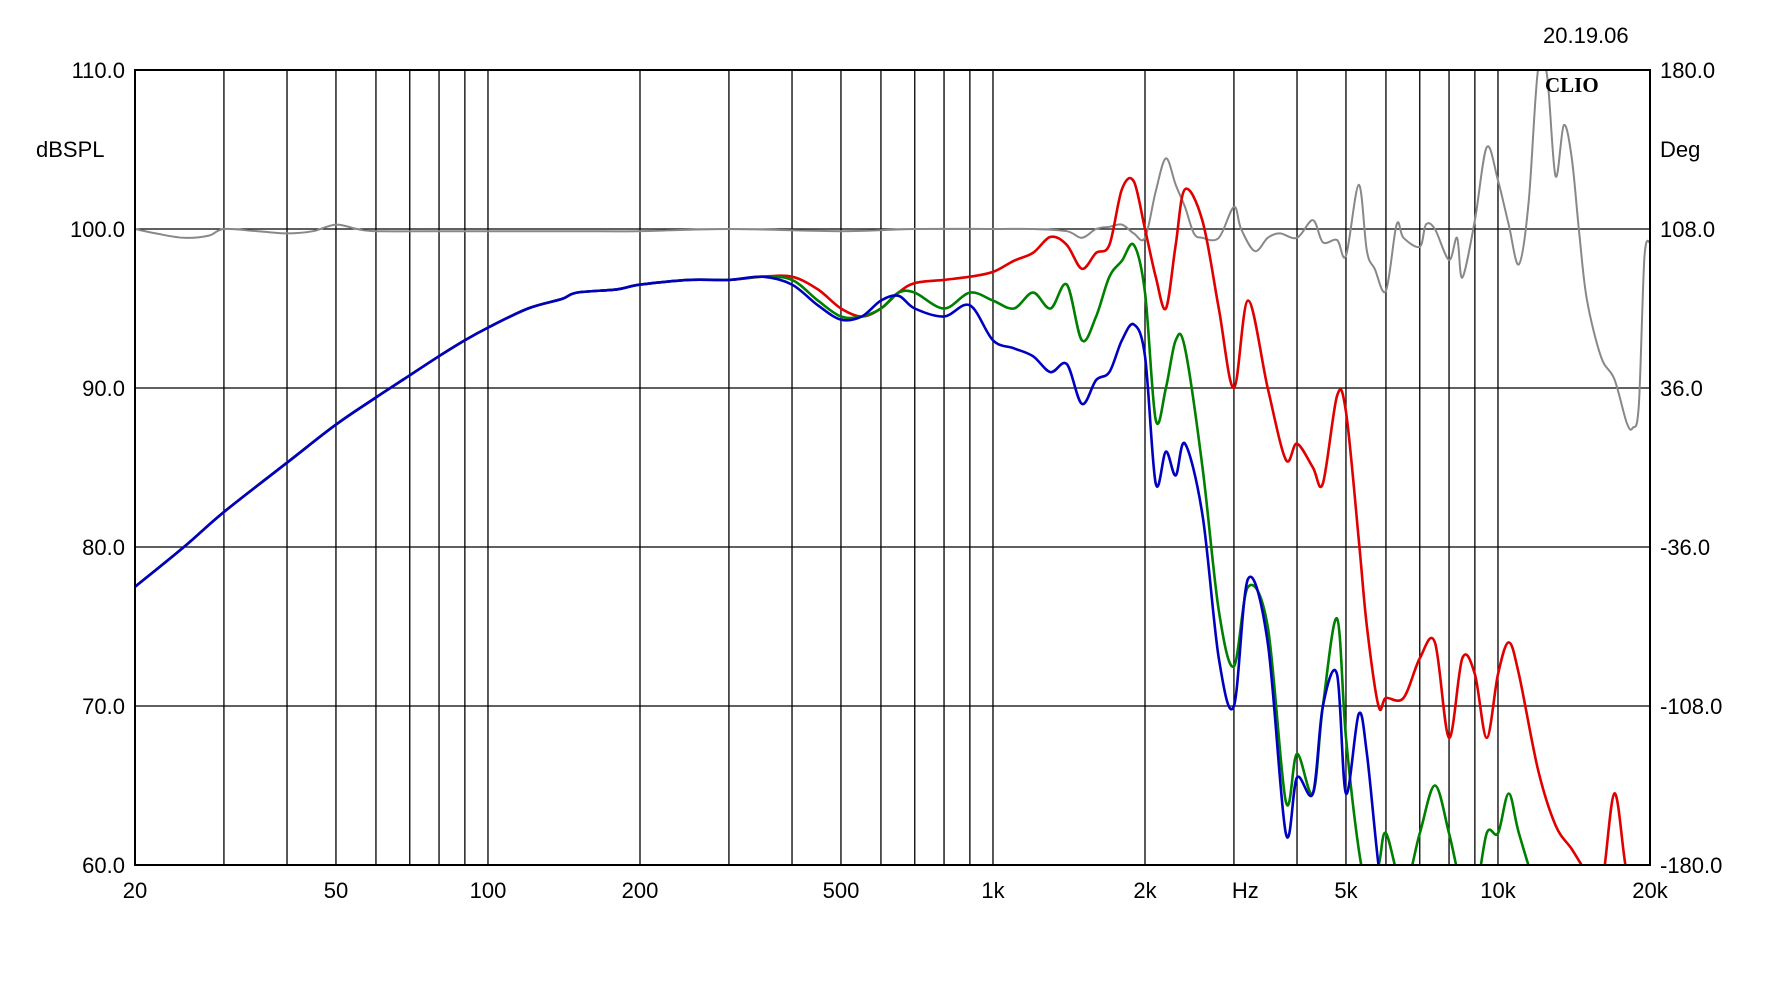  I want to click on x-tick-label: 2k, so click(1145, 890).